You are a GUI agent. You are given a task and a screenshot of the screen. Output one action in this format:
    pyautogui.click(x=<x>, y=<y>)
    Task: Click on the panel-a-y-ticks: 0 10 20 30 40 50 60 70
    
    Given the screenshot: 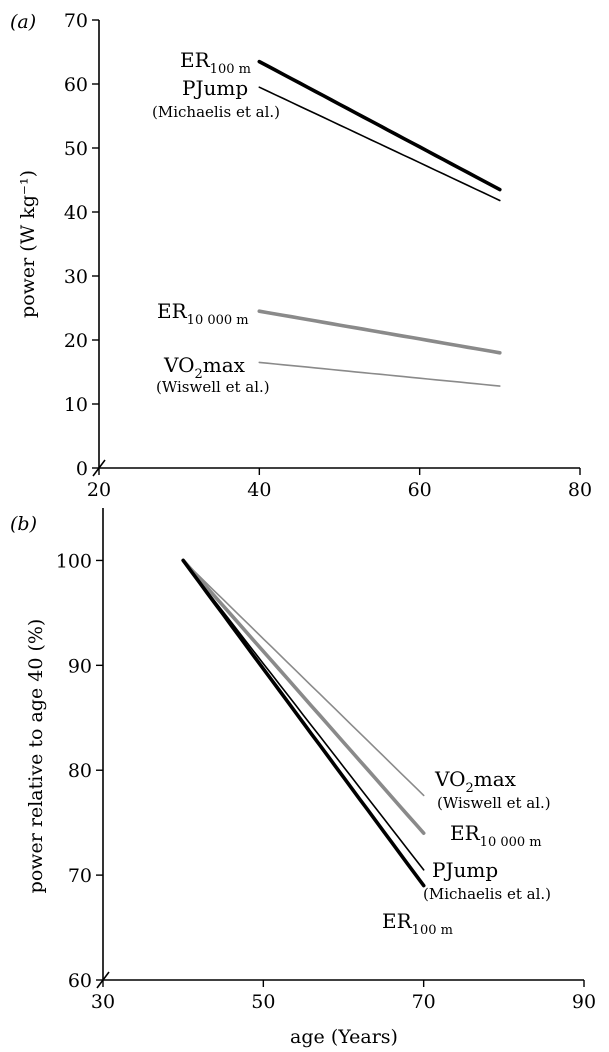 What is the action you would take?
    pyautogui.click(x=81, y=245)
    